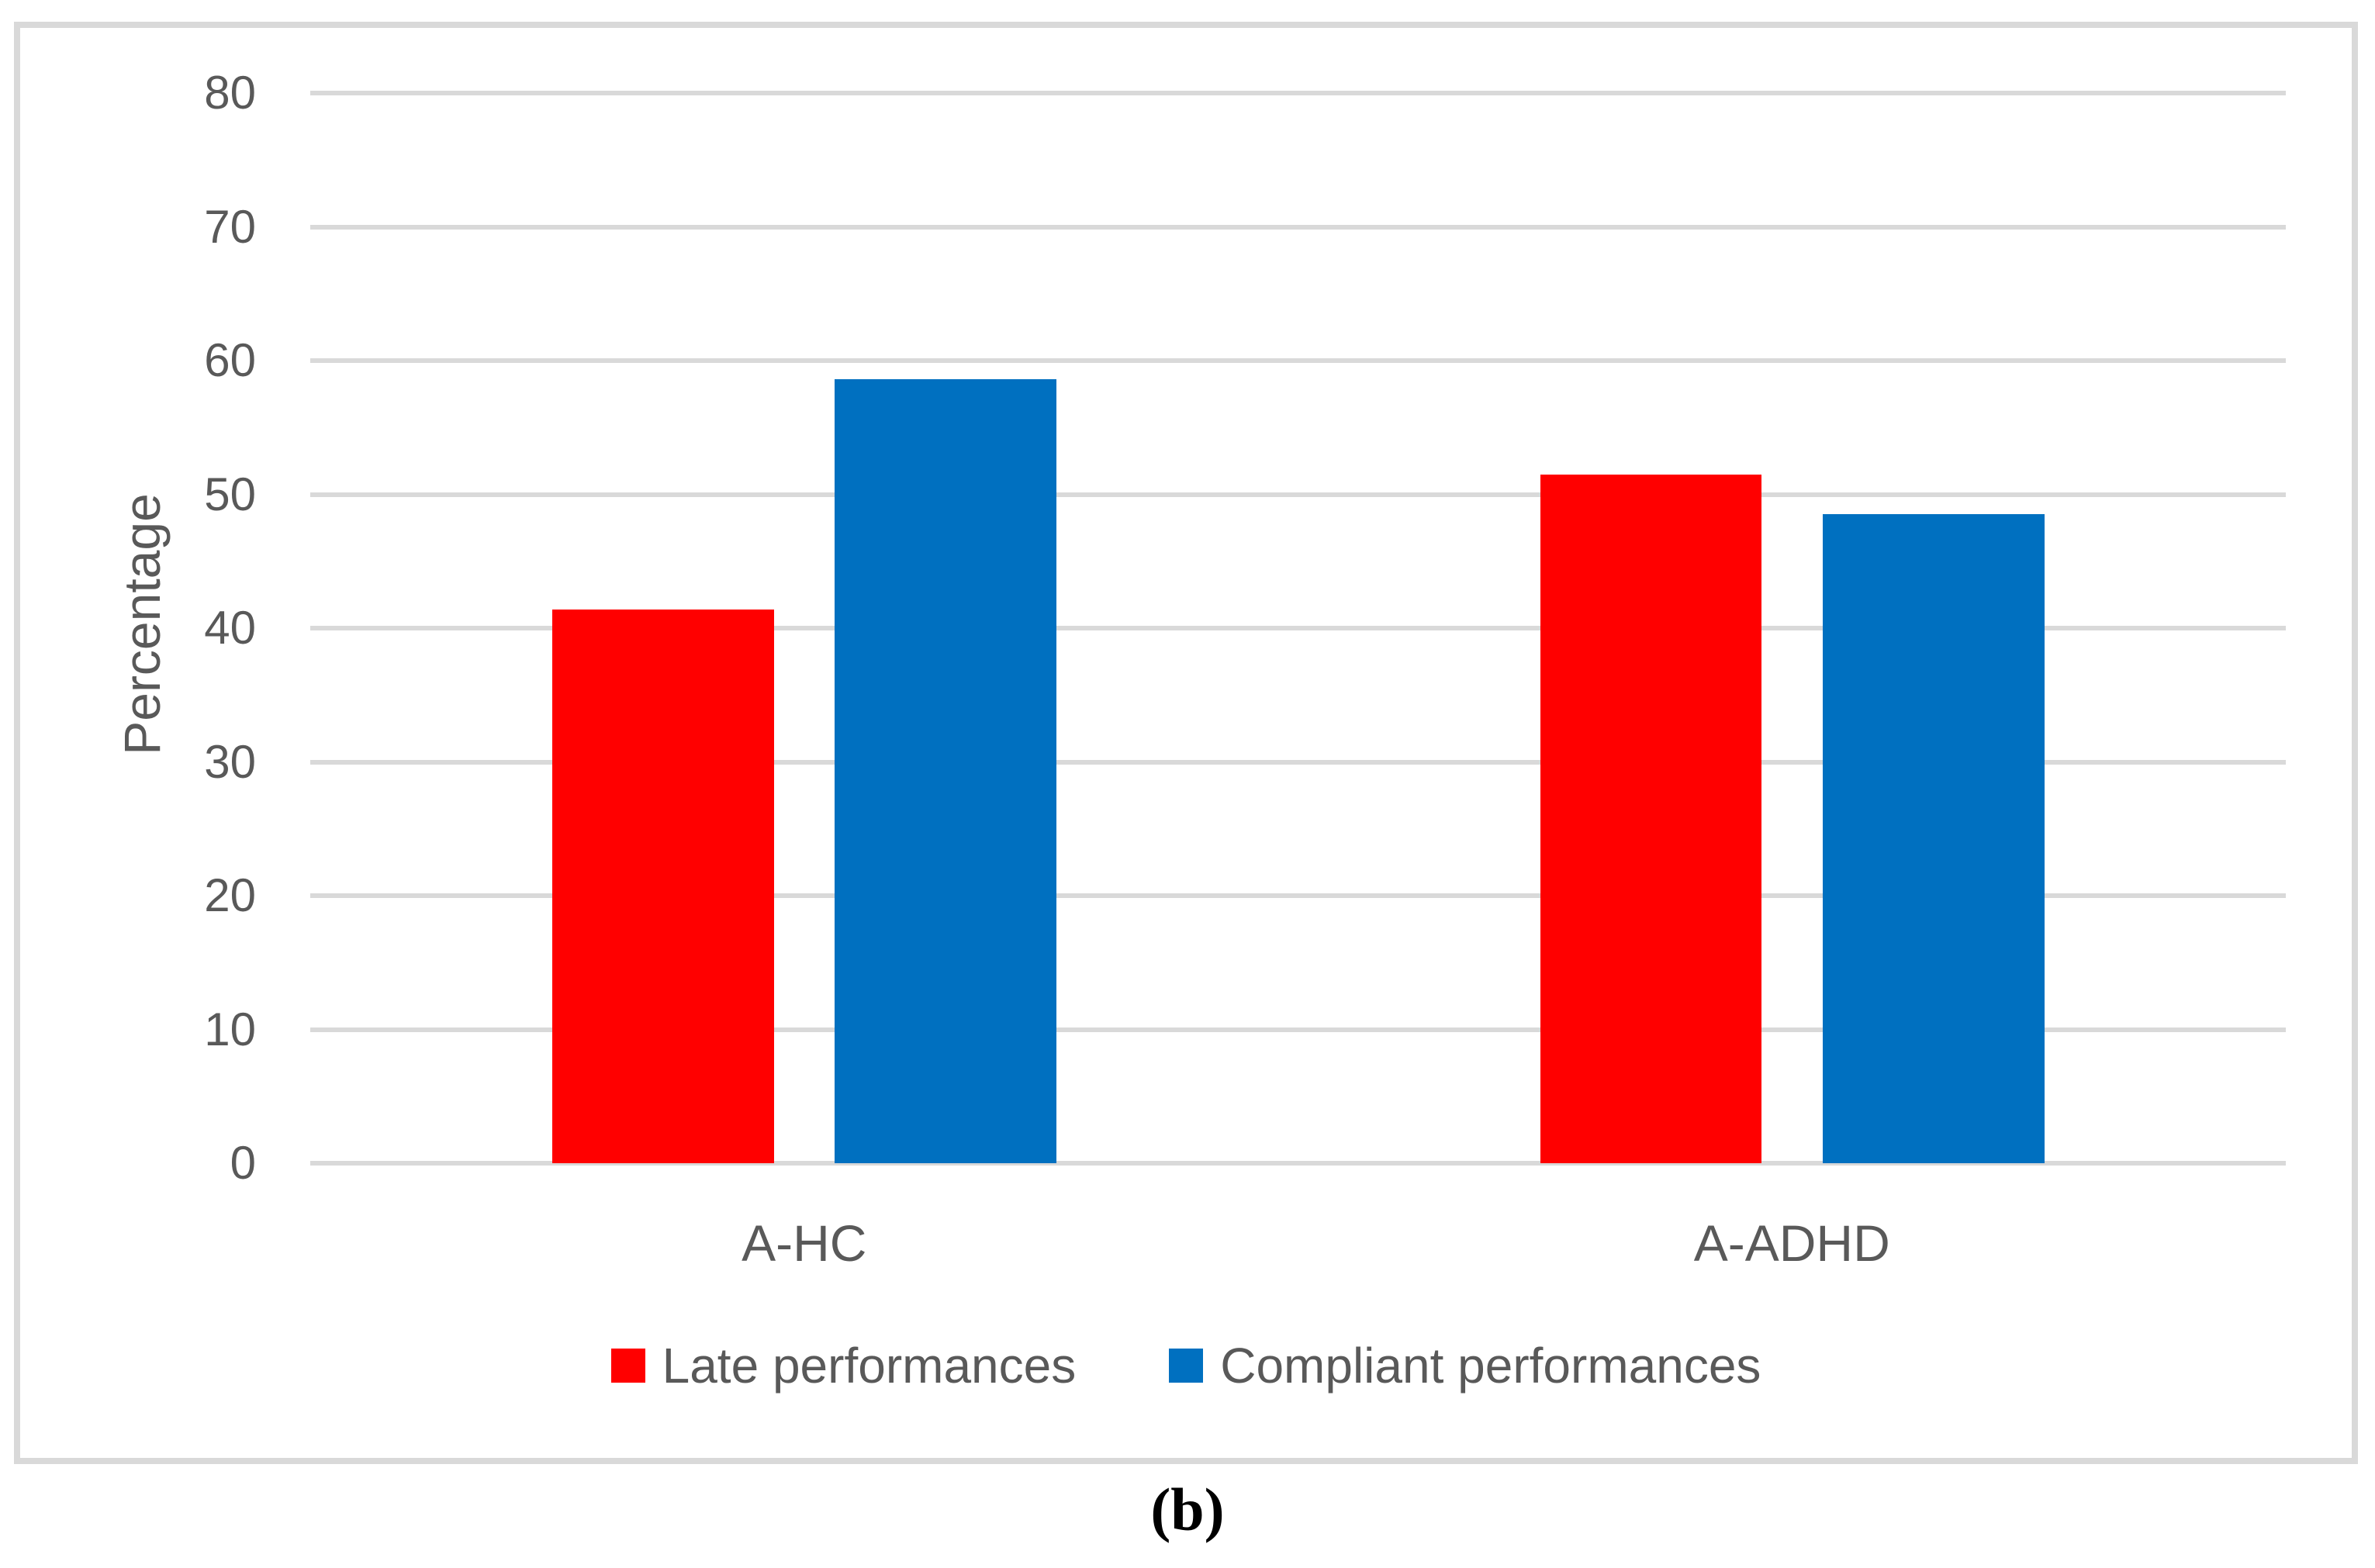  I want to click on y-tick-label-20: 20, so click(230, 895).